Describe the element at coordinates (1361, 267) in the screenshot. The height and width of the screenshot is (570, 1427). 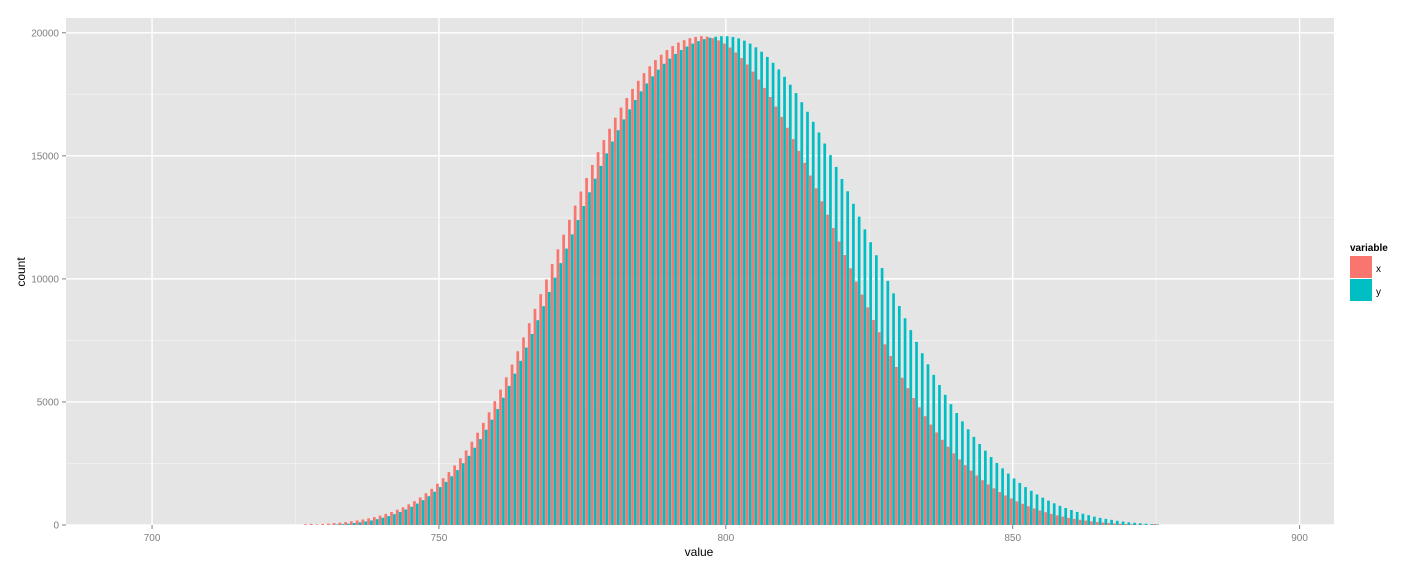
I see `legend-key-x` at that location.